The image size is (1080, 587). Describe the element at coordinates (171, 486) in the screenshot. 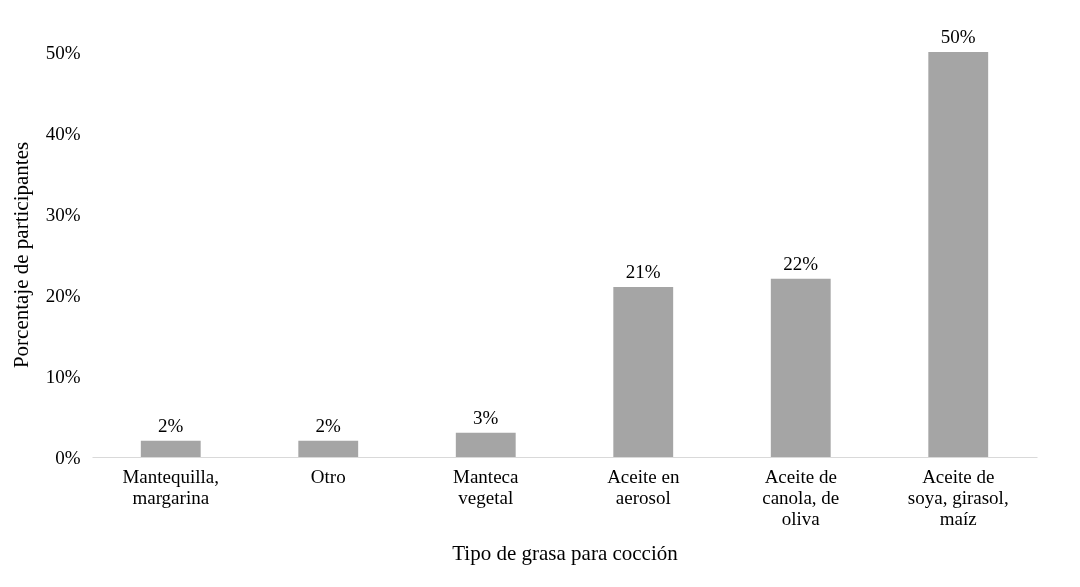

I see `x-tick-label: Mantequilla, margarina` at that location.